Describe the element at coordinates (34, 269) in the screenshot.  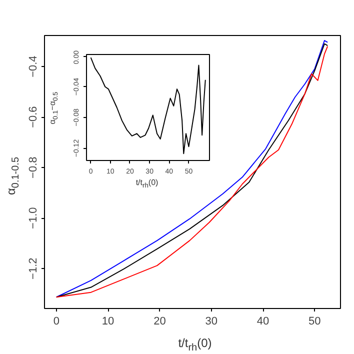
I see `y-tick-label: −1.2` at that location.